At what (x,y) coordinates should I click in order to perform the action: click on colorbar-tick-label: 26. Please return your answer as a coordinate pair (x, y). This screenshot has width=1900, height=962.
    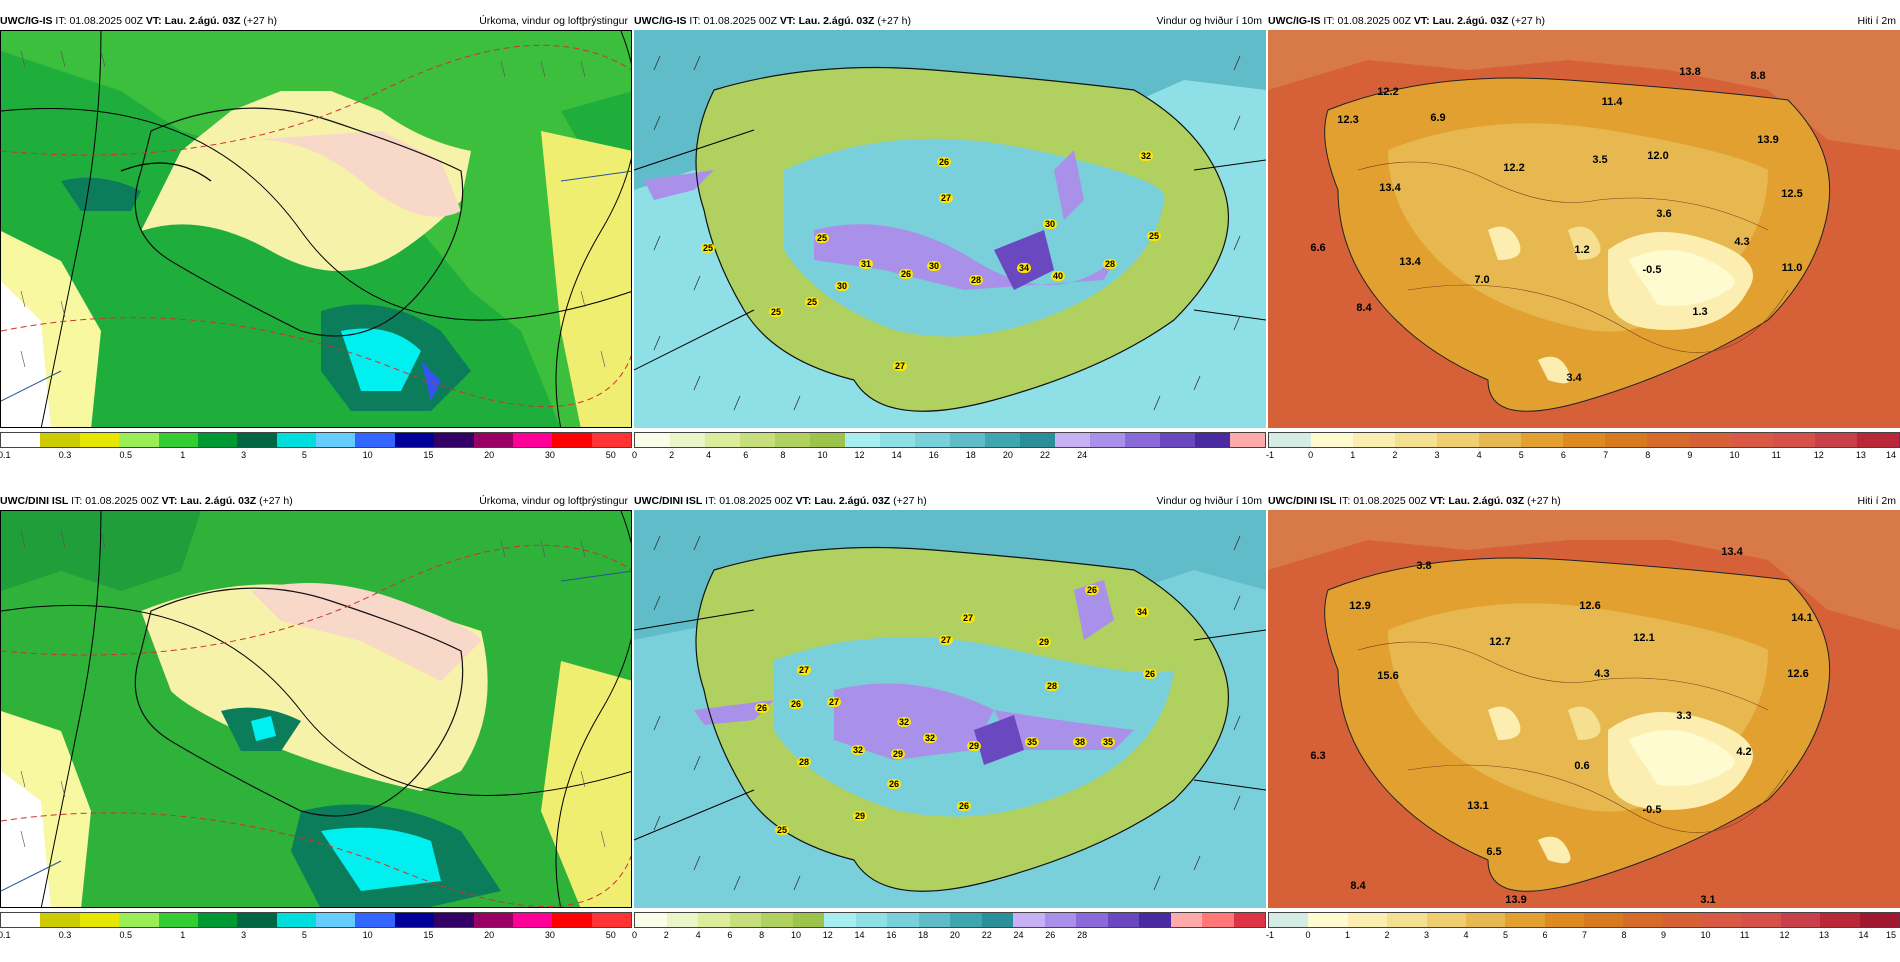
    Looking at the image, I should click on (1050, 935).